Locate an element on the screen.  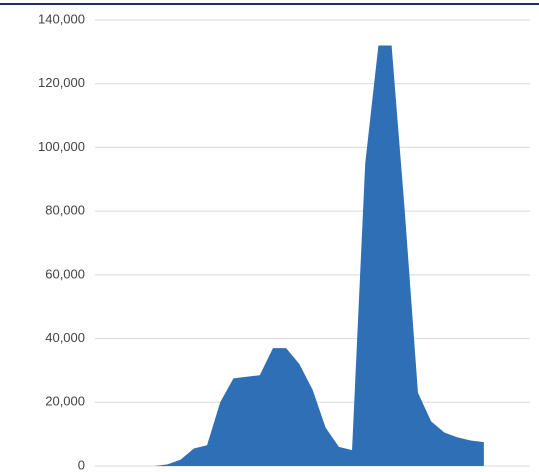
y-tick-label: 20,000 is located at coordinates (65, 401).